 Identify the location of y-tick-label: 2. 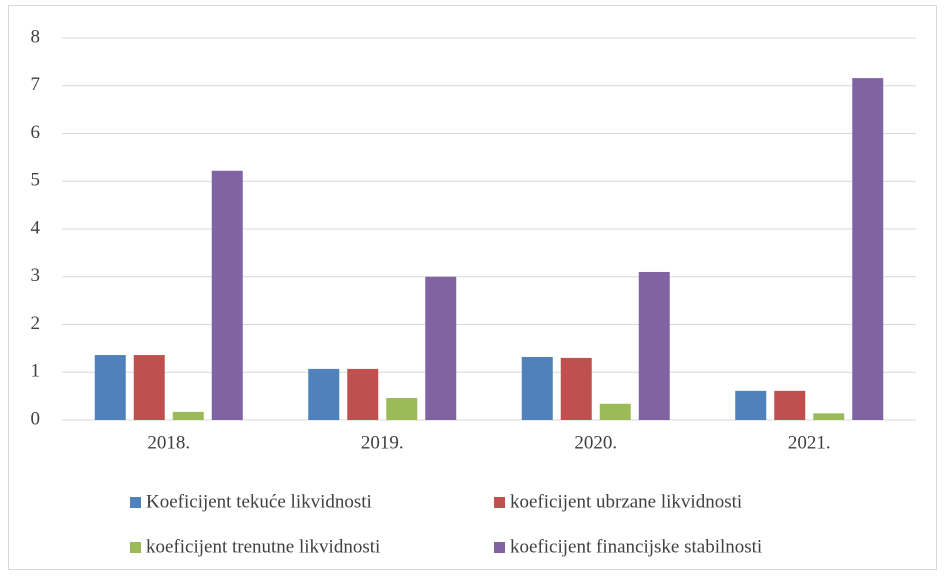
(36, 323).